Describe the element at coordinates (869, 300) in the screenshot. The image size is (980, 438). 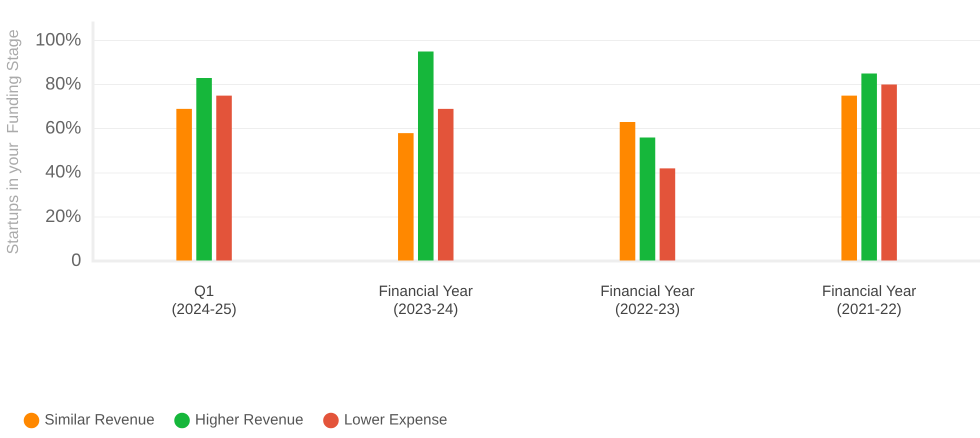
I see `x-tick-label: Financial Year (2021-22)` at that location.